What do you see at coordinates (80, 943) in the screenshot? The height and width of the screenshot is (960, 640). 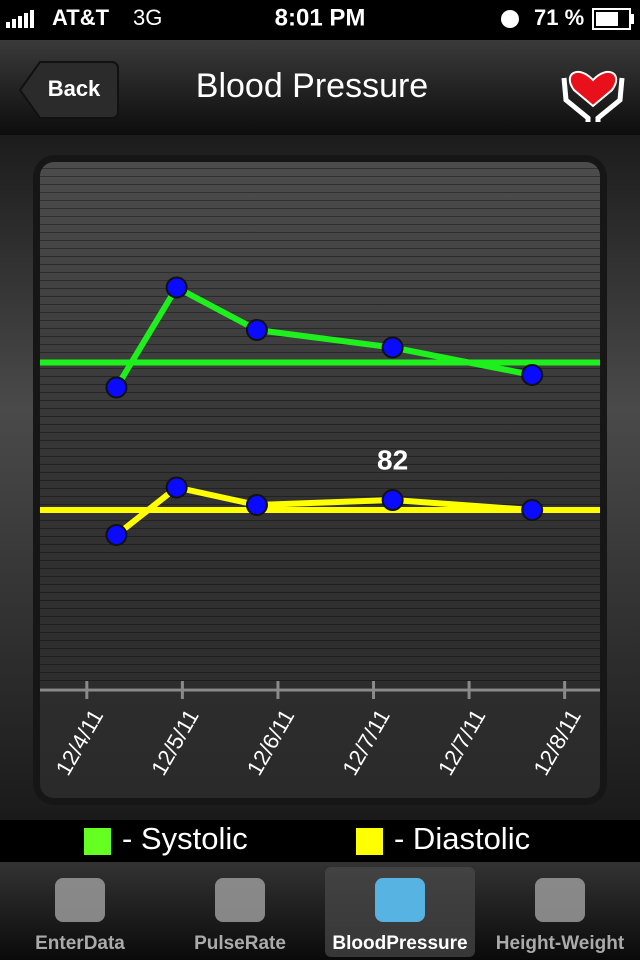 I see `tab-label: EnterData` at bounding box center [80, 943].